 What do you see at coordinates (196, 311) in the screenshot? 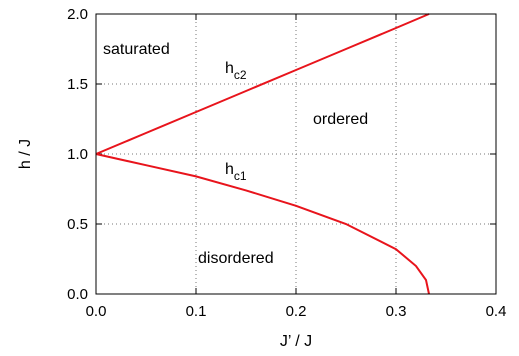
I see `x-tick-label: 0.1` at bounding box center [196, 311].